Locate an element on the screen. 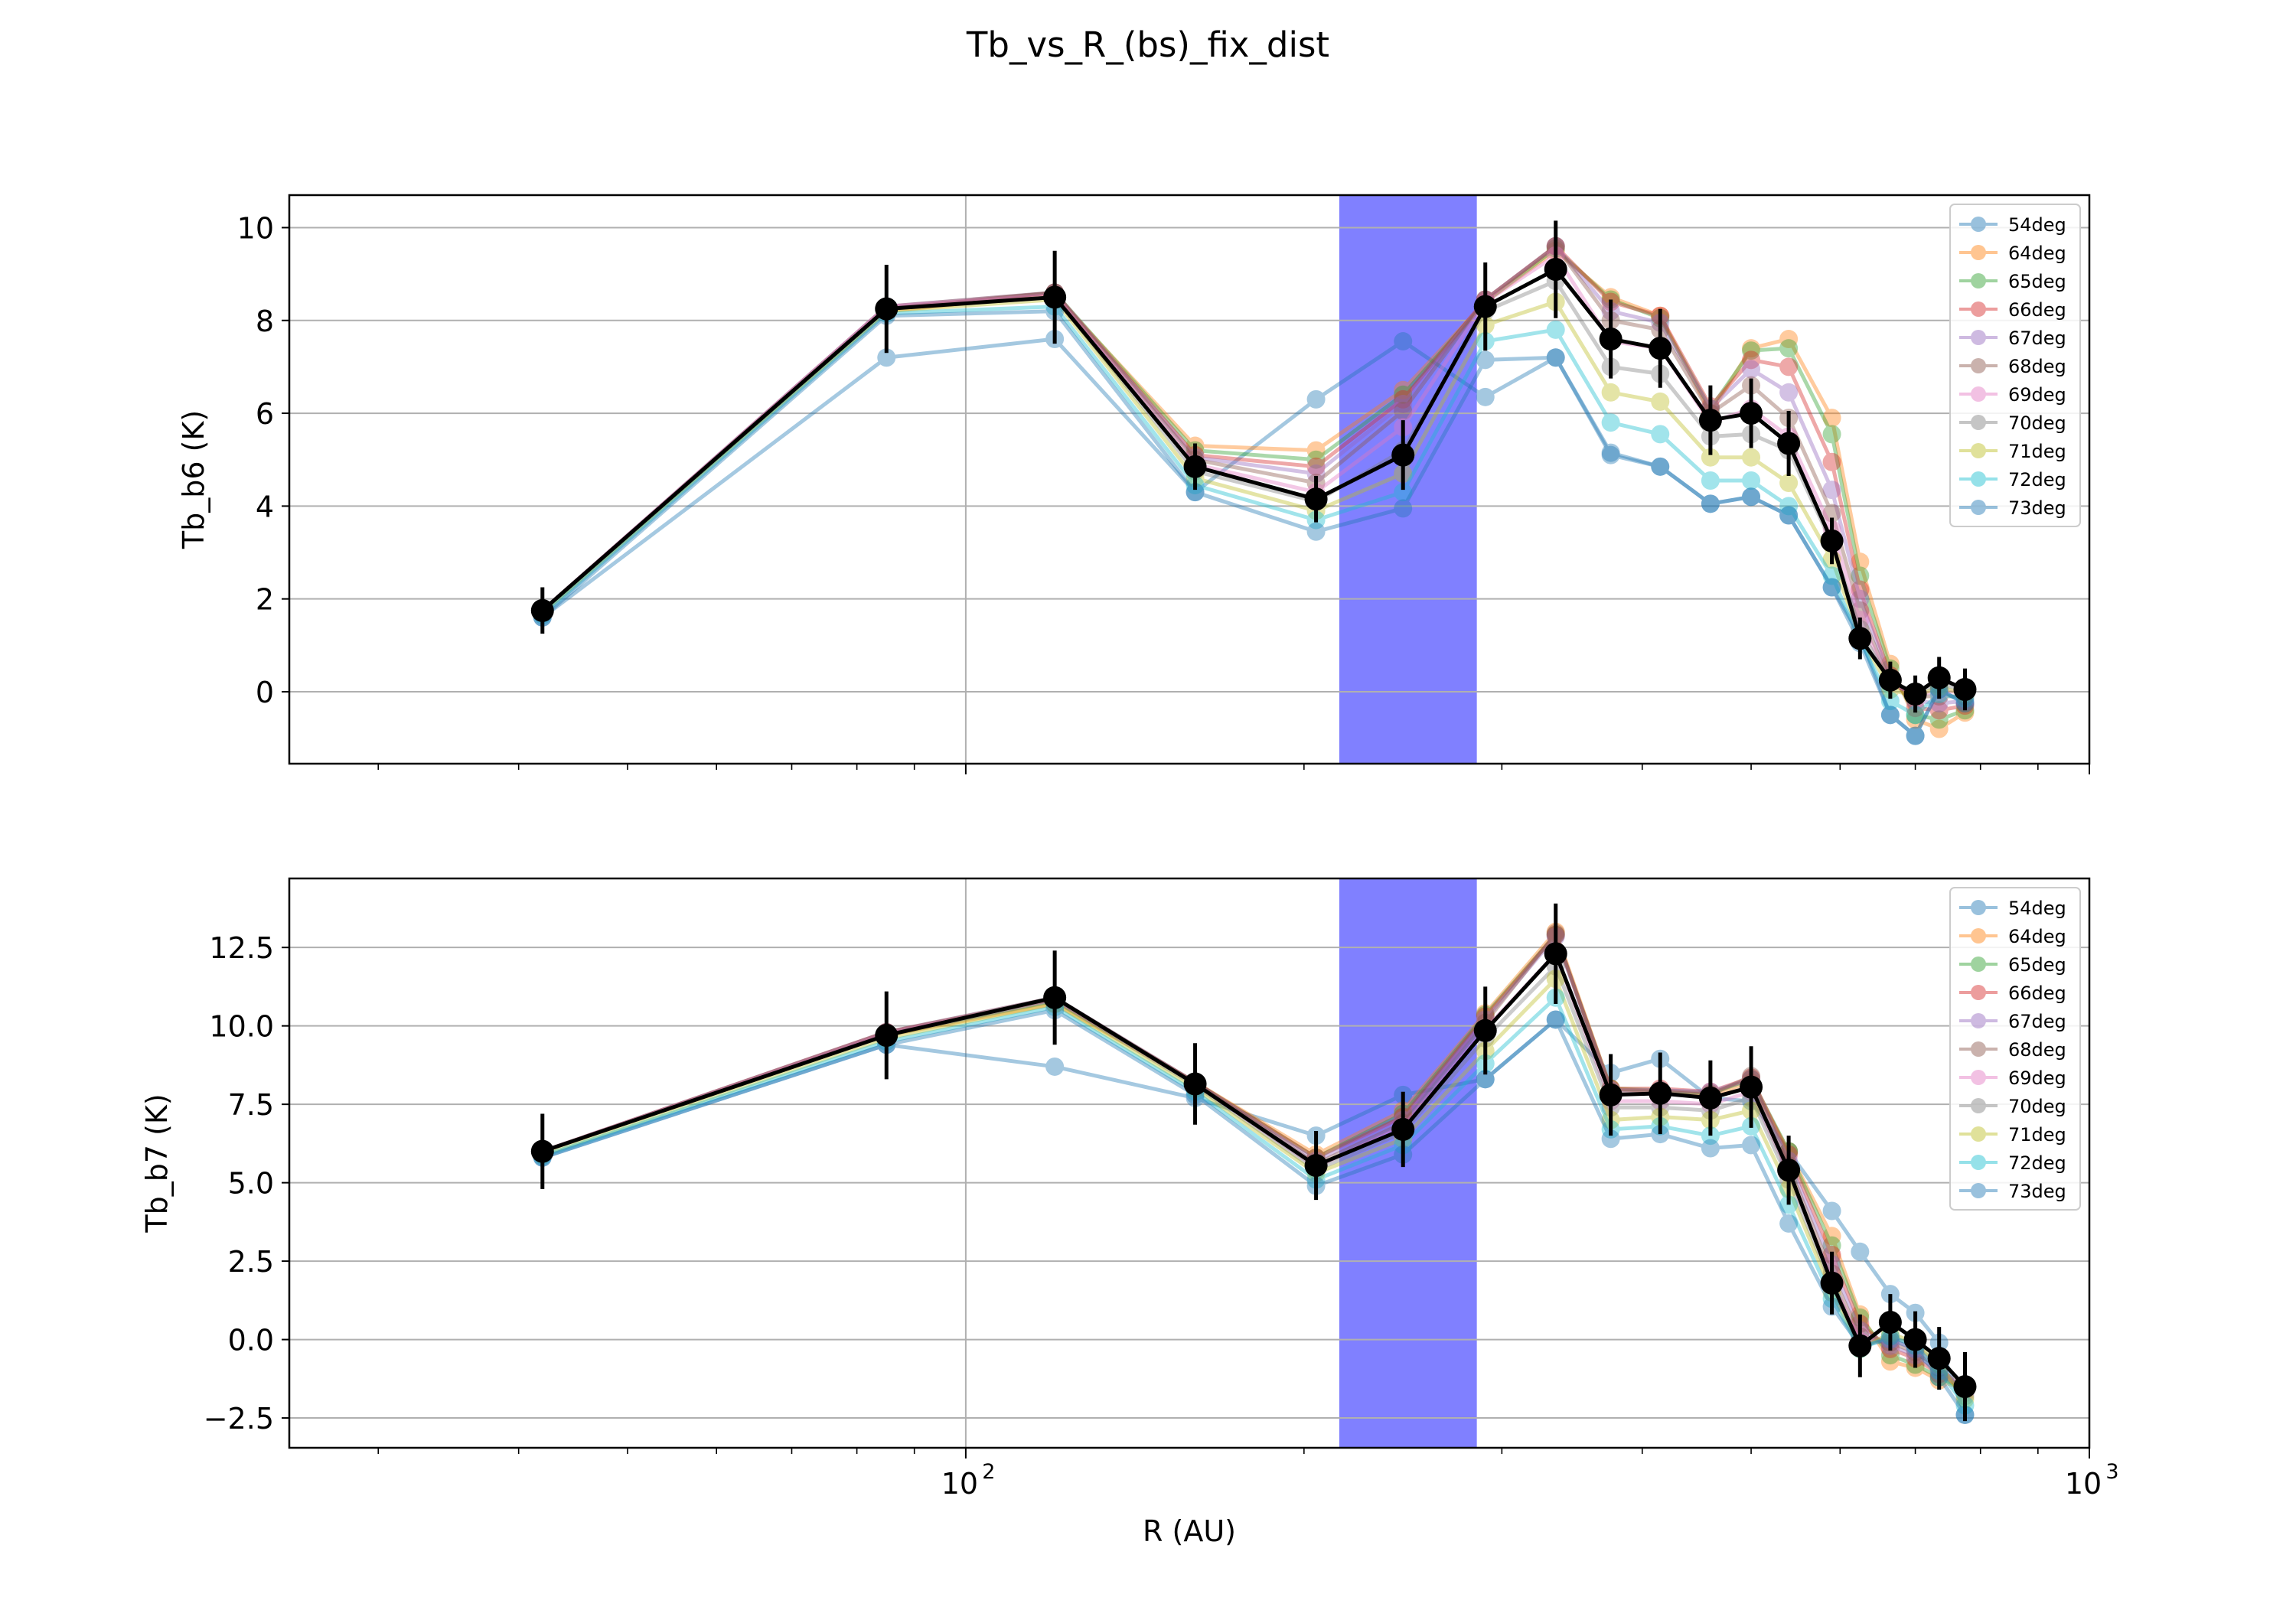 The height and width of the screenshot is (1610, 2296). y-tick-label: 10.0 is located at coordinates (241, 1027).